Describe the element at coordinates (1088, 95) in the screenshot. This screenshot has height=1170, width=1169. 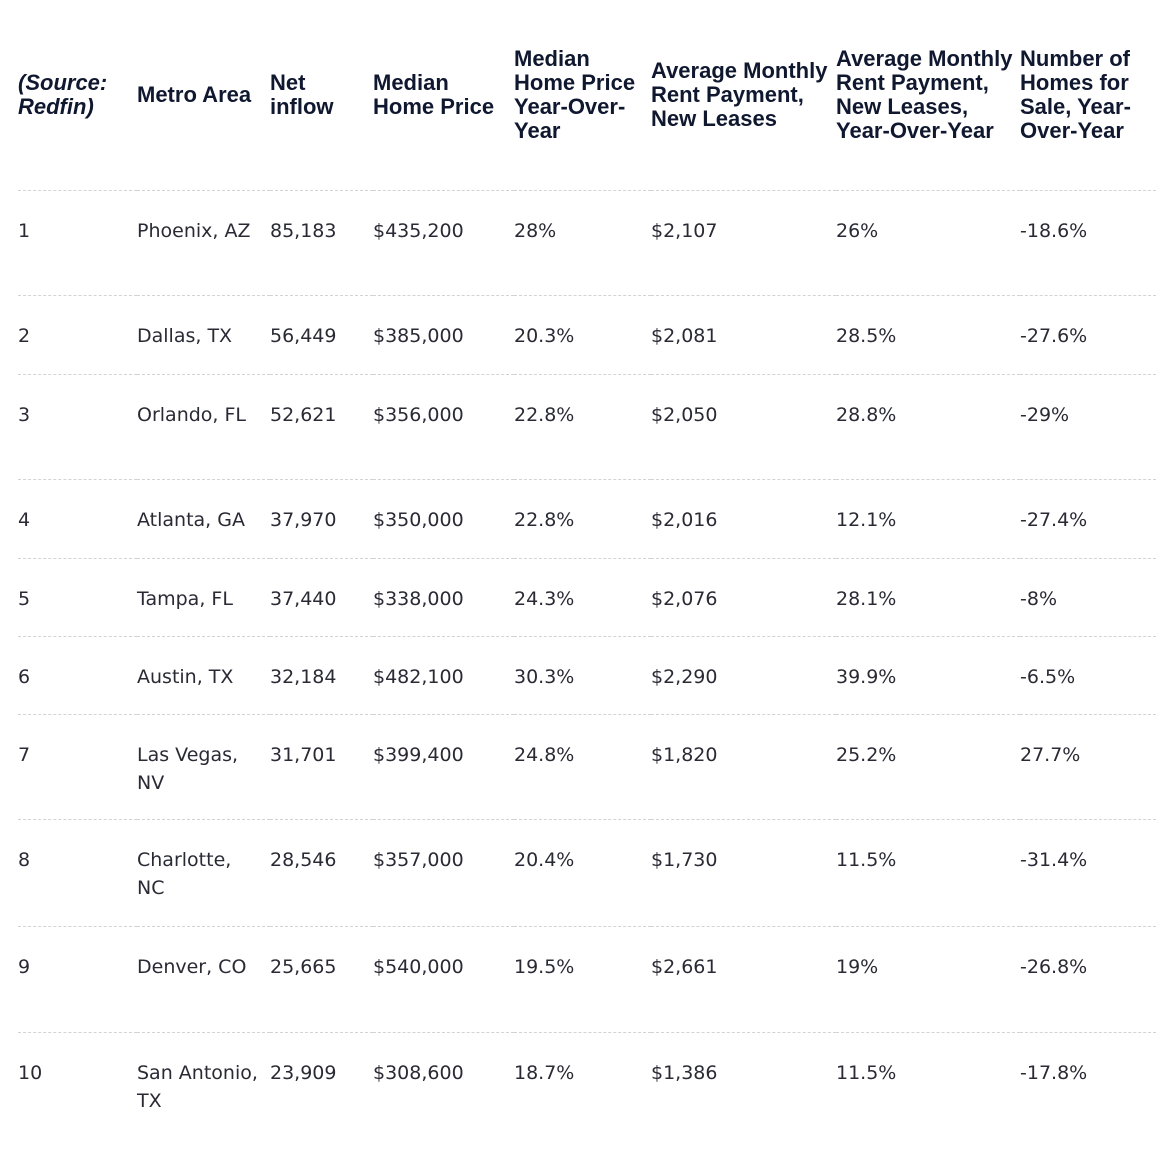
I see `header-homes-for-sale-yoy: Number of Homes for Sale, Year-Over-Year` at that location.